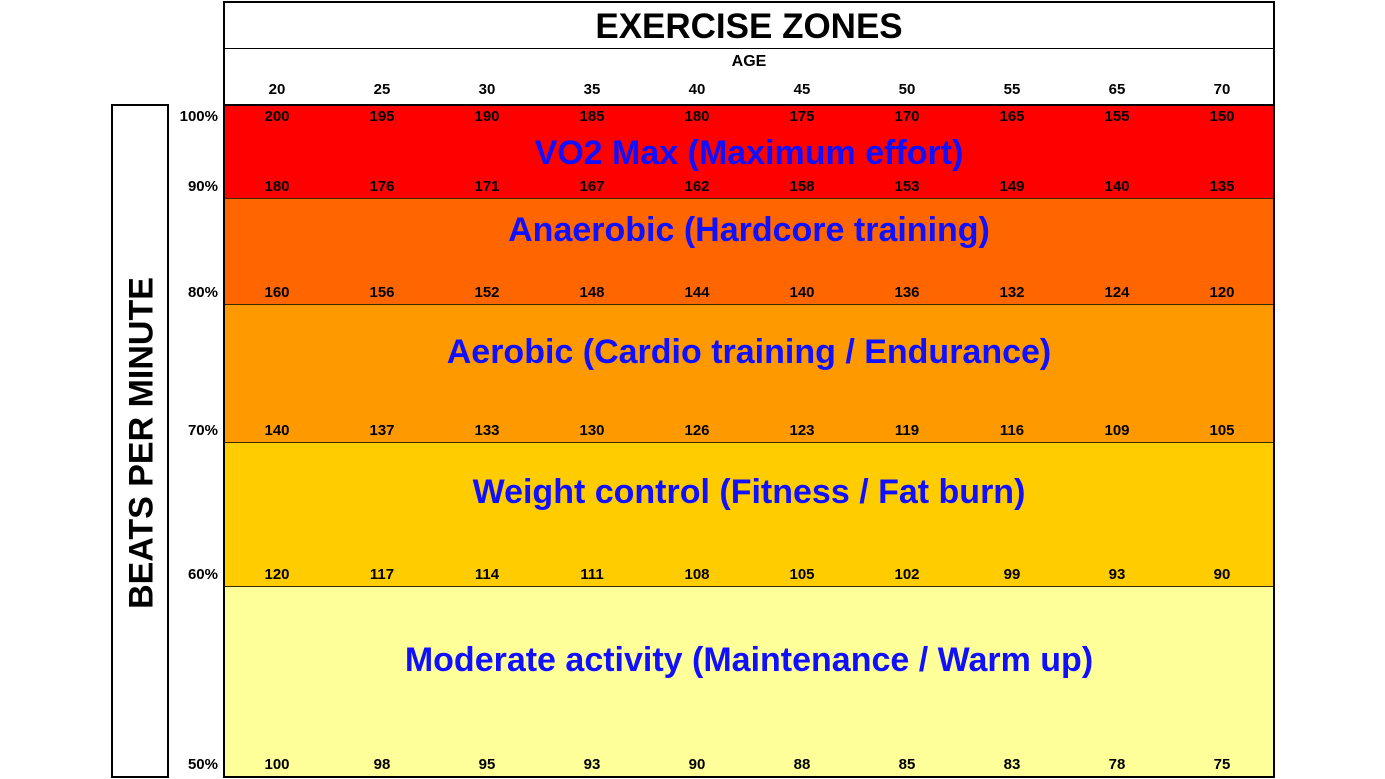 Image resolution: width=1385 pixels, height=779 pixels. Describe the element at coordinates (202, 292) in the screenshot. I see `percent-label: 80%` at that location.